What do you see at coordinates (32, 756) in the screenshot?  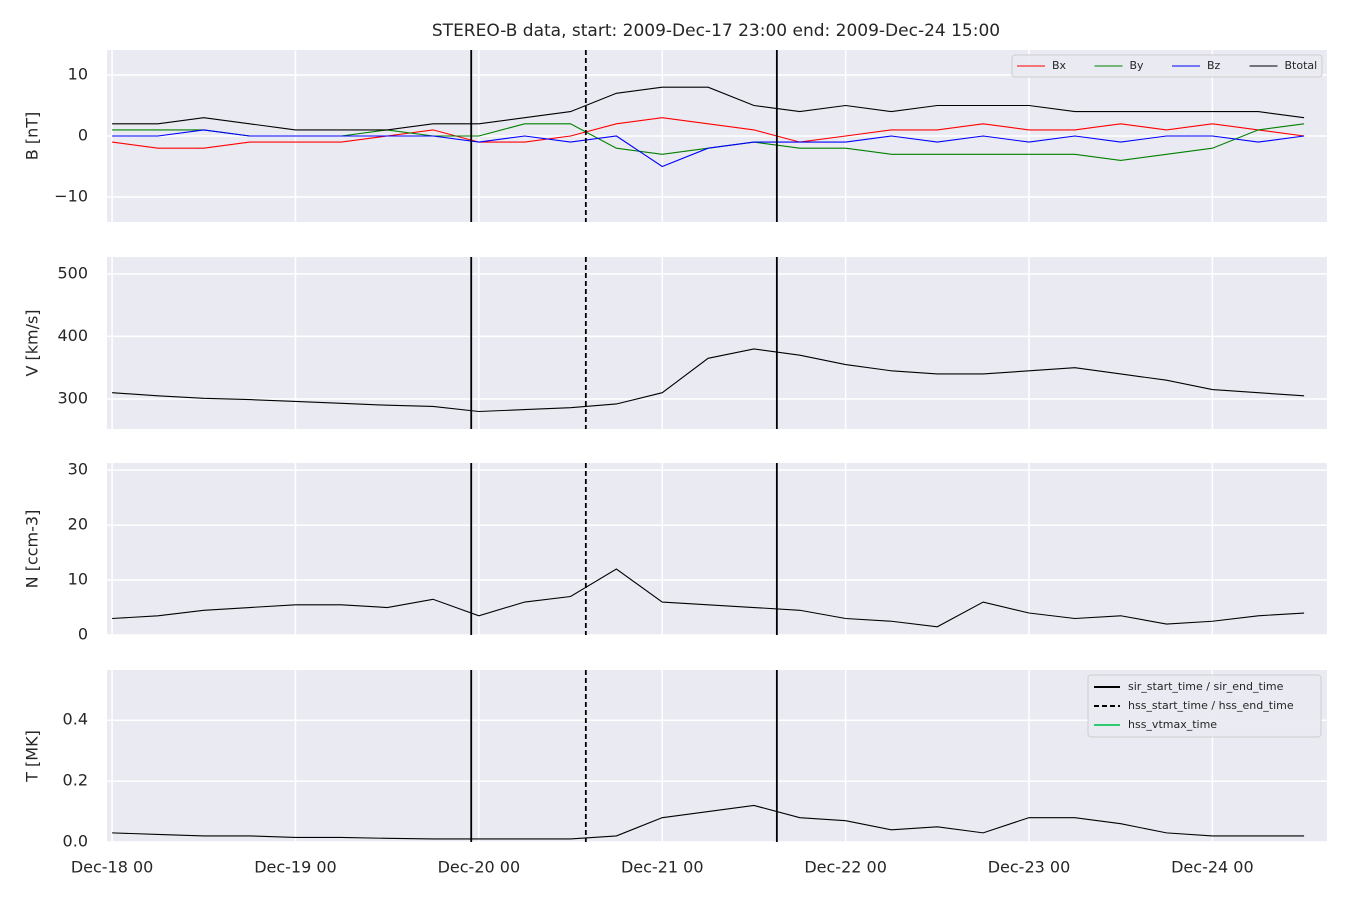 I see `y-axis-label: T [MK]` at bounding box center [32, 756].